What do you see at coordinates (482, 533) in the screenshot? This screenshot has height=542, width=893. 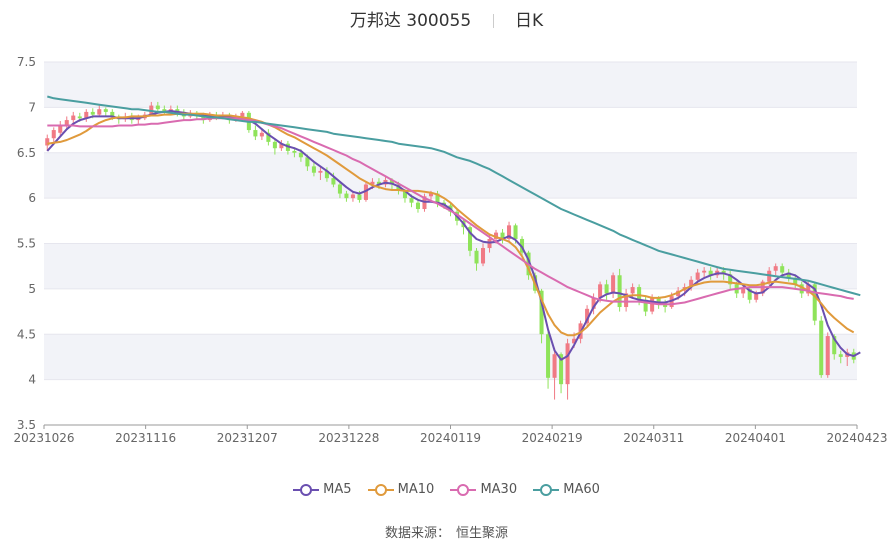 I see `source-name: 恒生聚源` at bounding box center [482, 533].